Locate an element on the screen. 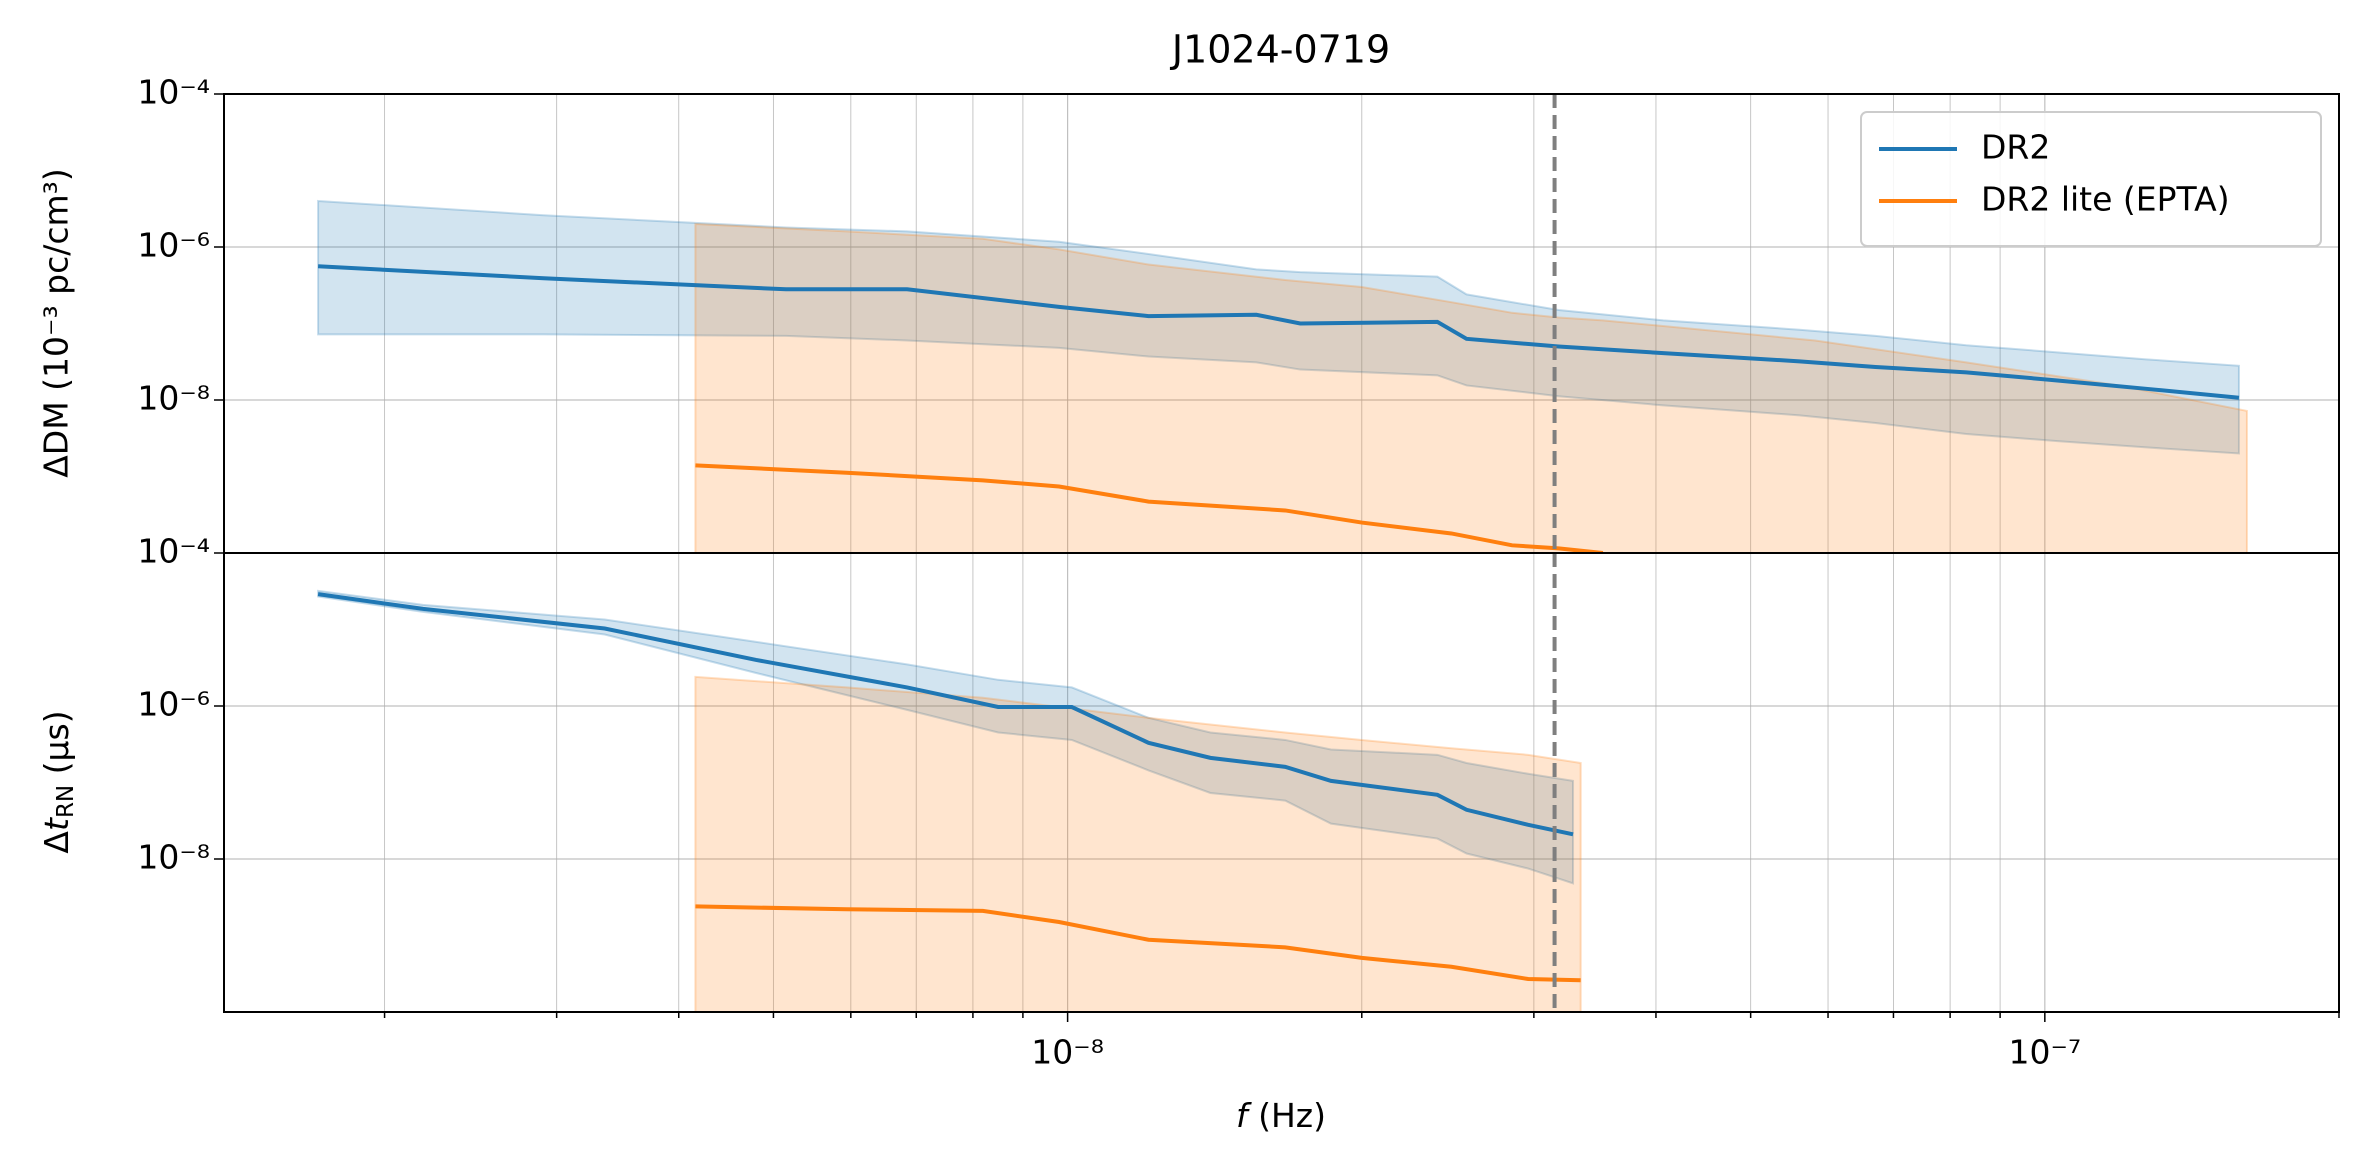 The height and width of the screenshot is (1170, 2370). x-tick-label: 10⁻⁷ is located at coordinates (2045, 1052).